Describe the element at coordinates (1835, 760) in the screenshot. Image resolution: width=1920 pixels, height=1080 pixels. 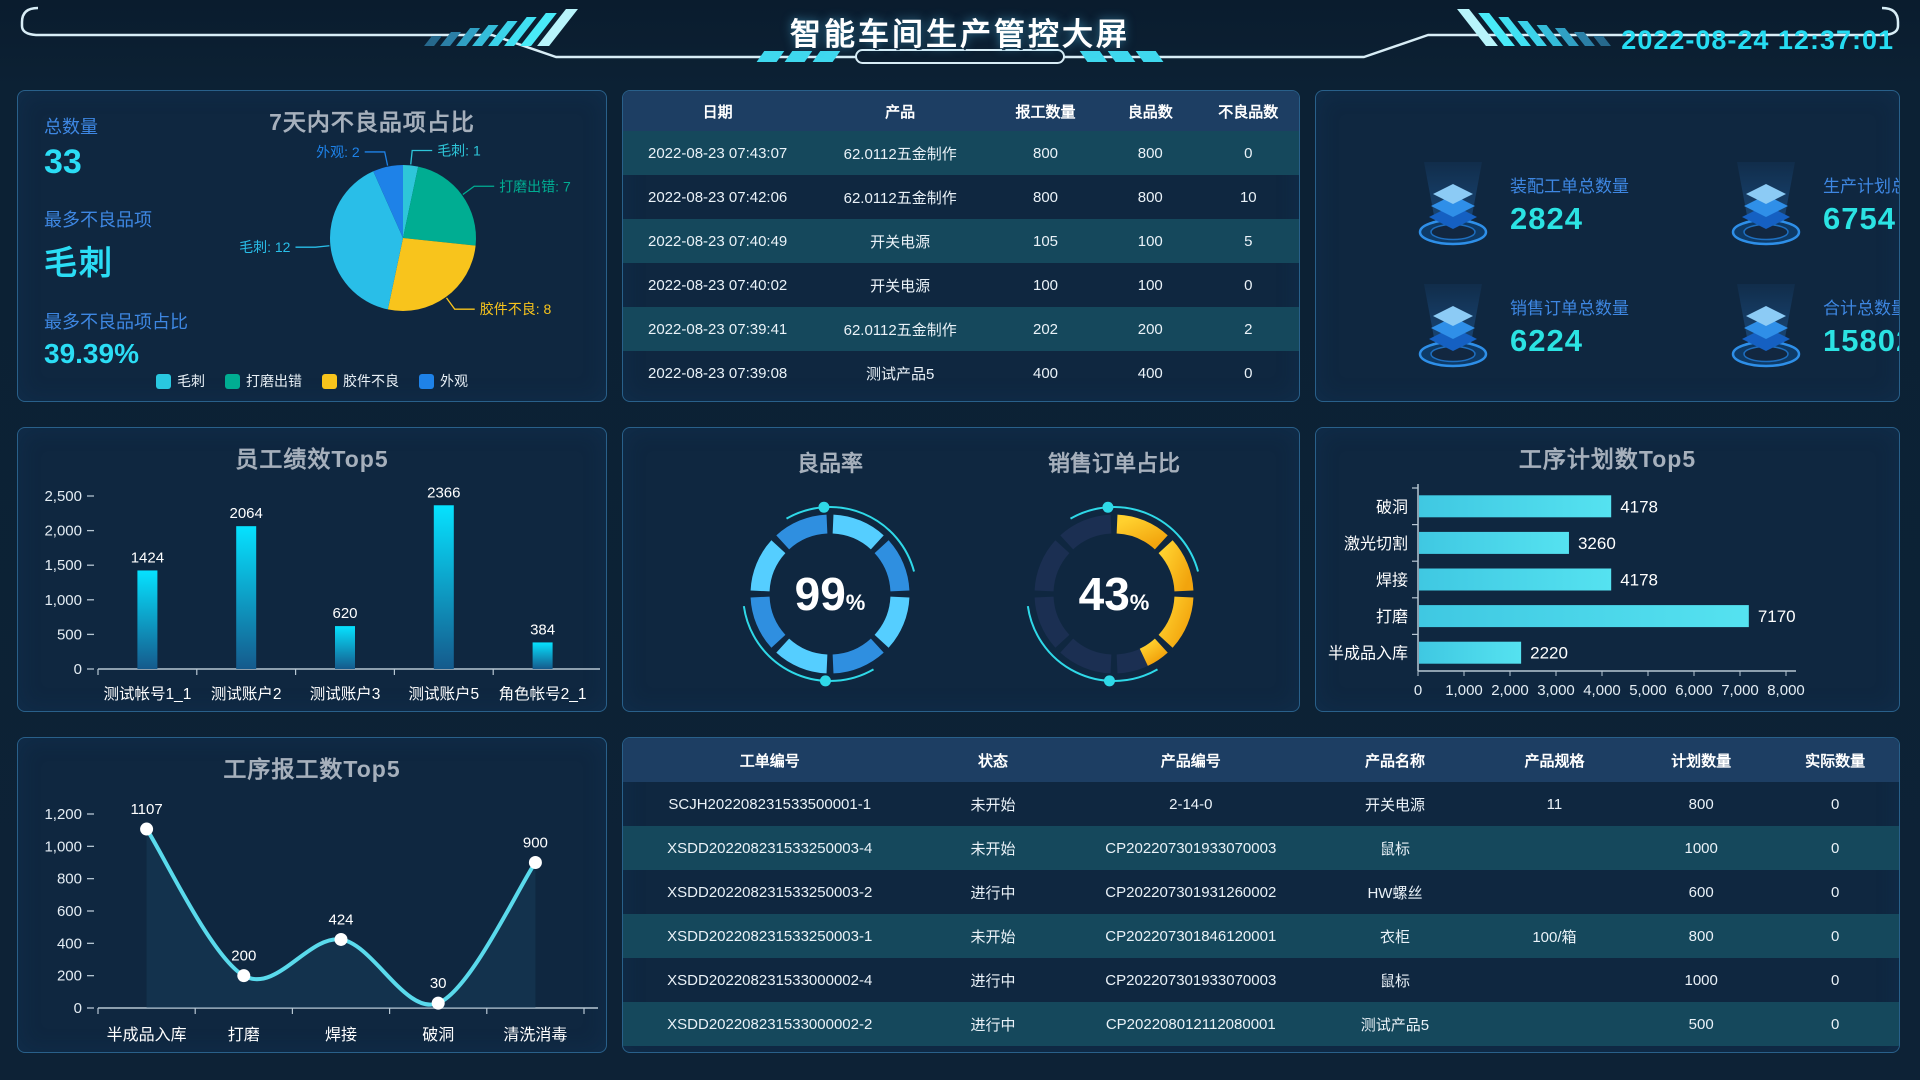
I see `column-header: 实际数量` at that location.